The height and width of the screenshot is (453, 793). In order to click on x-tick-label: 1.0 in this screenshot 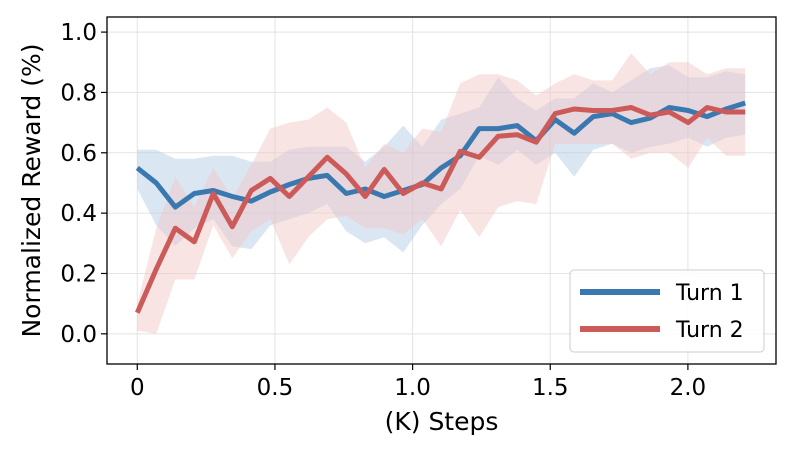, I will do `click(412, 388)`.